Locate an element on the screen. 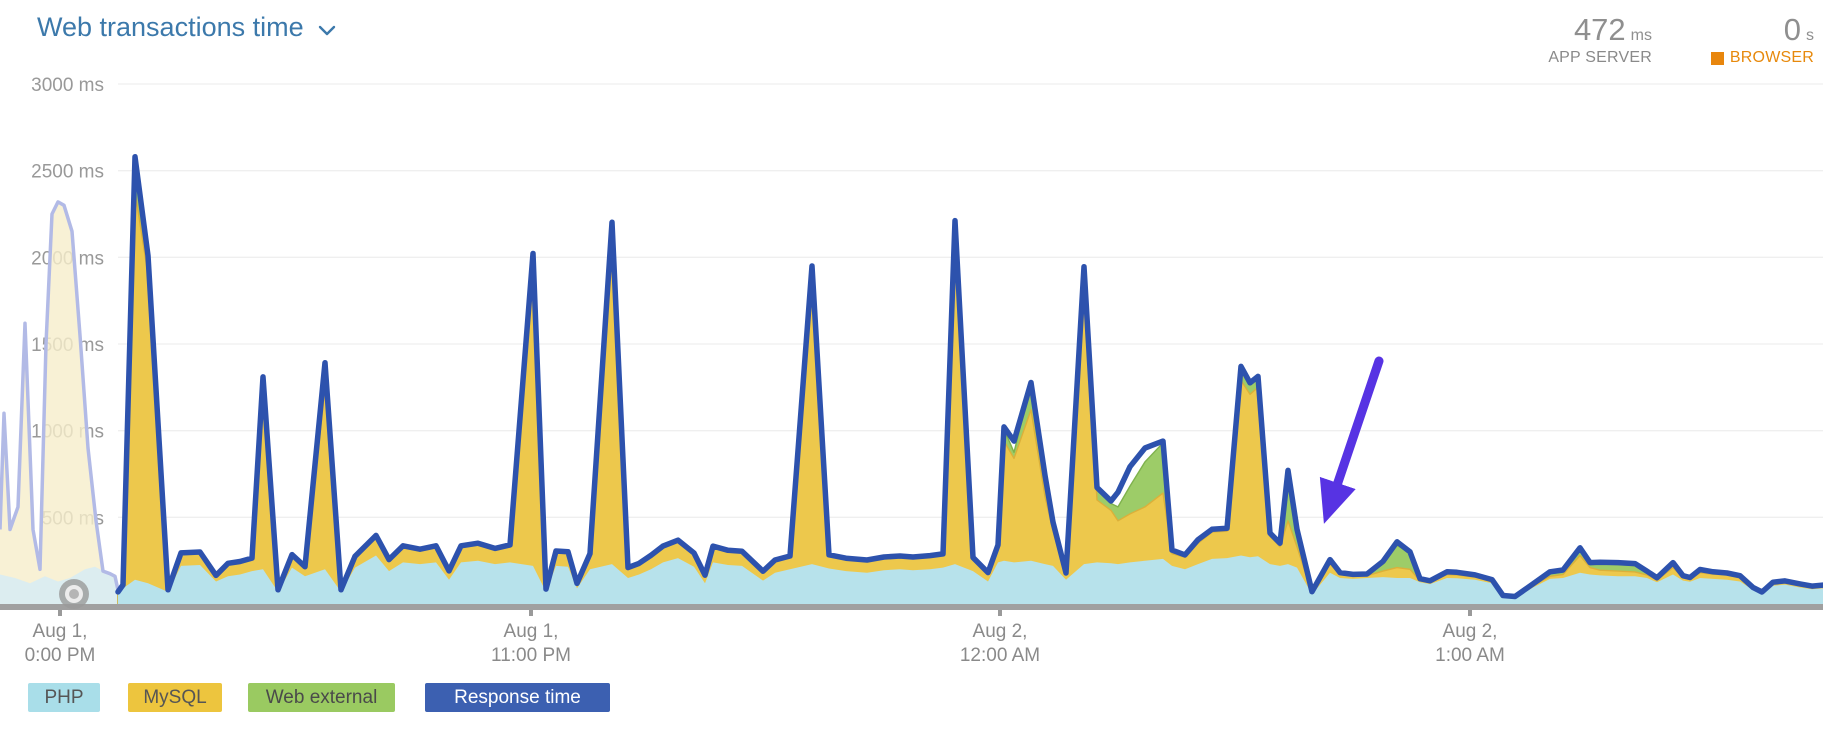 The height and width of the screenshot is (743, 1823). lens-watermark-icon is located at coordinates (74, 594).